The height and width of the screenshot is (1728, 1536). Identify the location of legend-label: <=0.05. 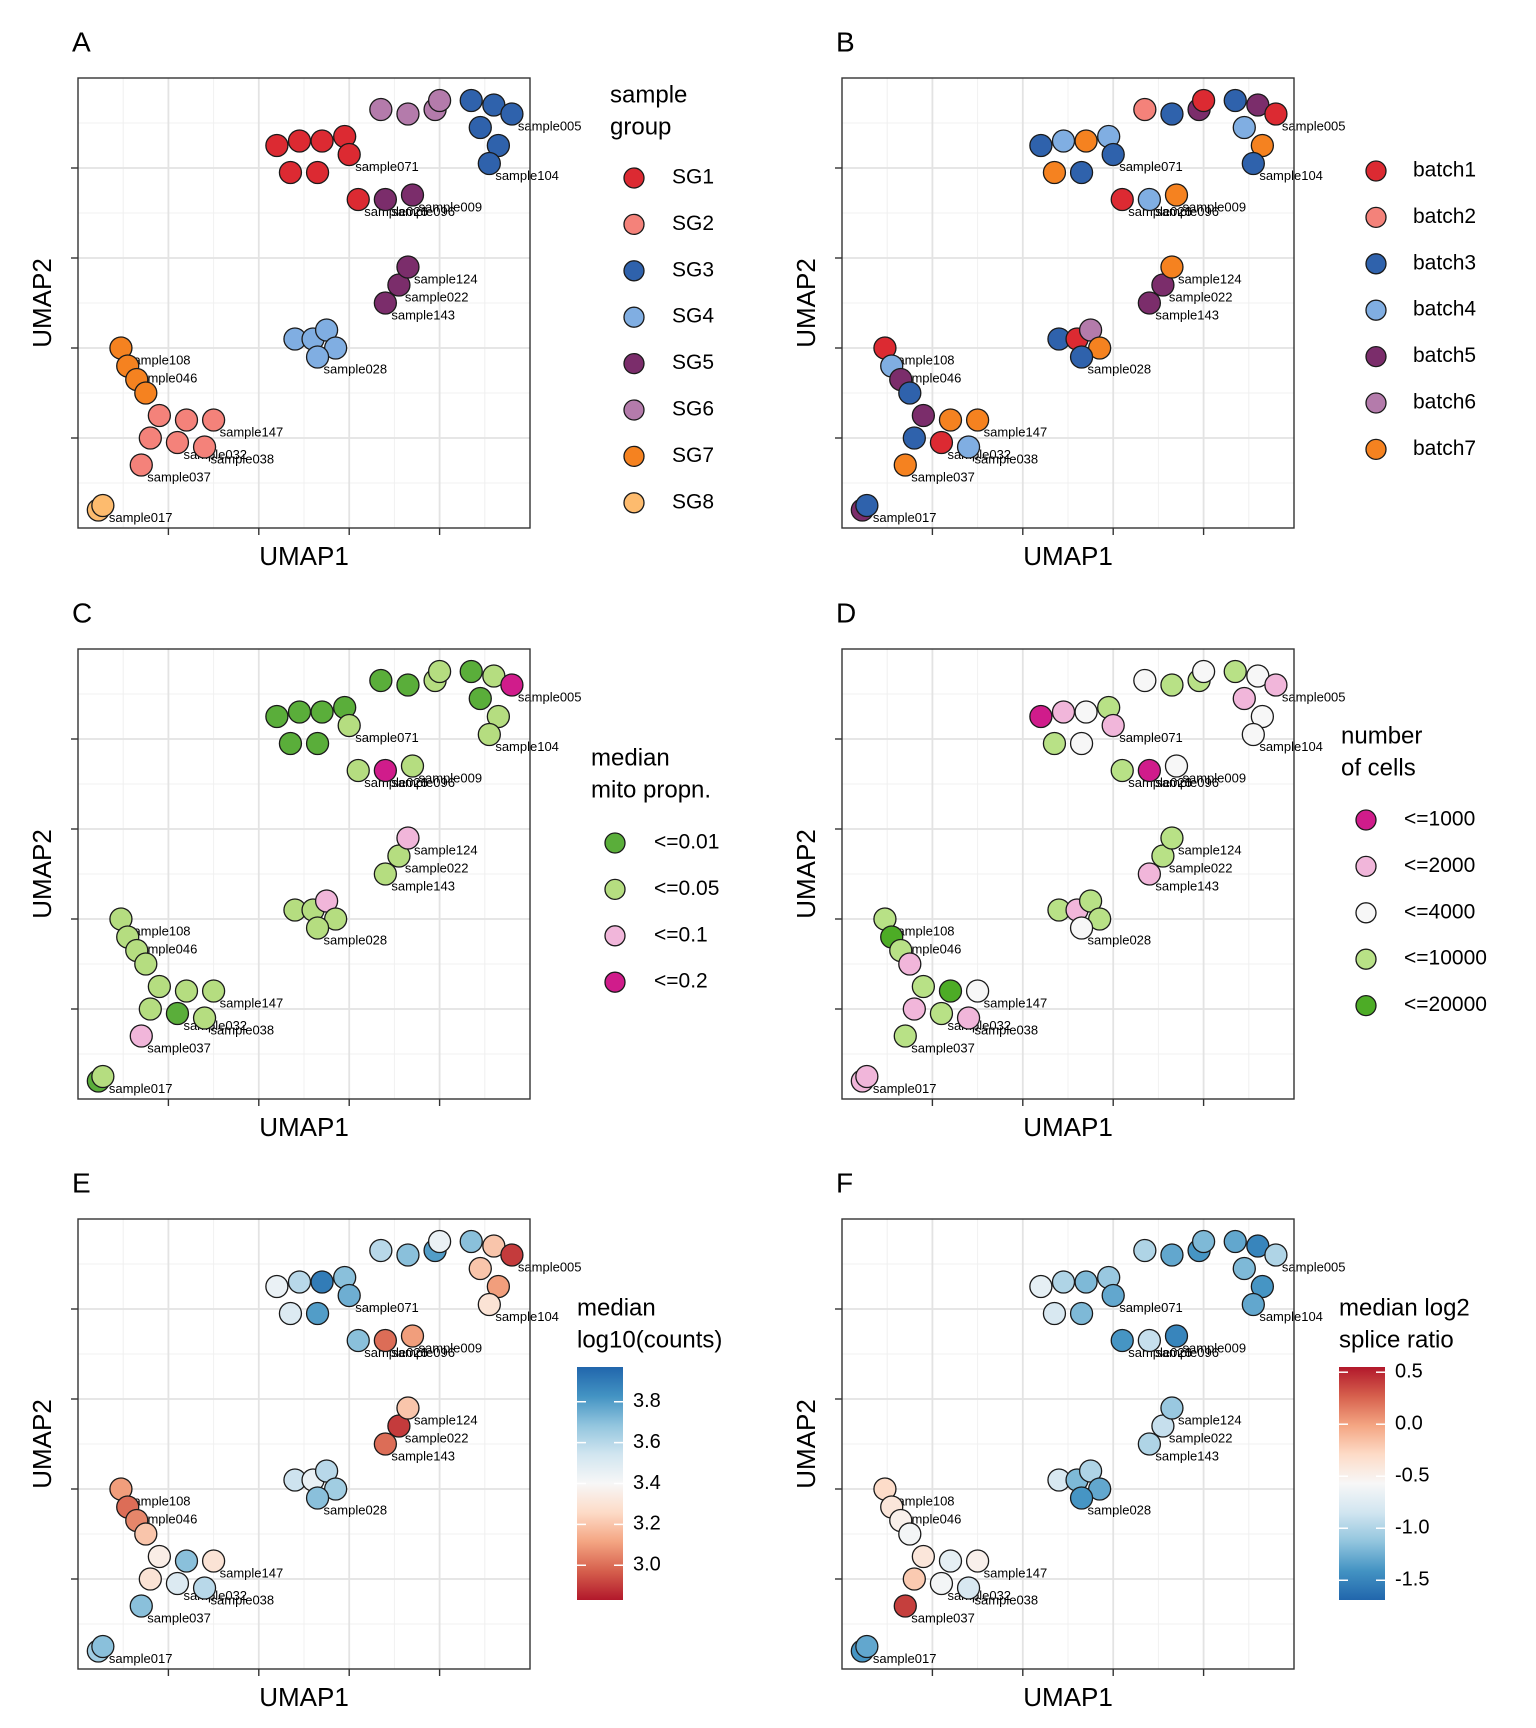
(686, 888).